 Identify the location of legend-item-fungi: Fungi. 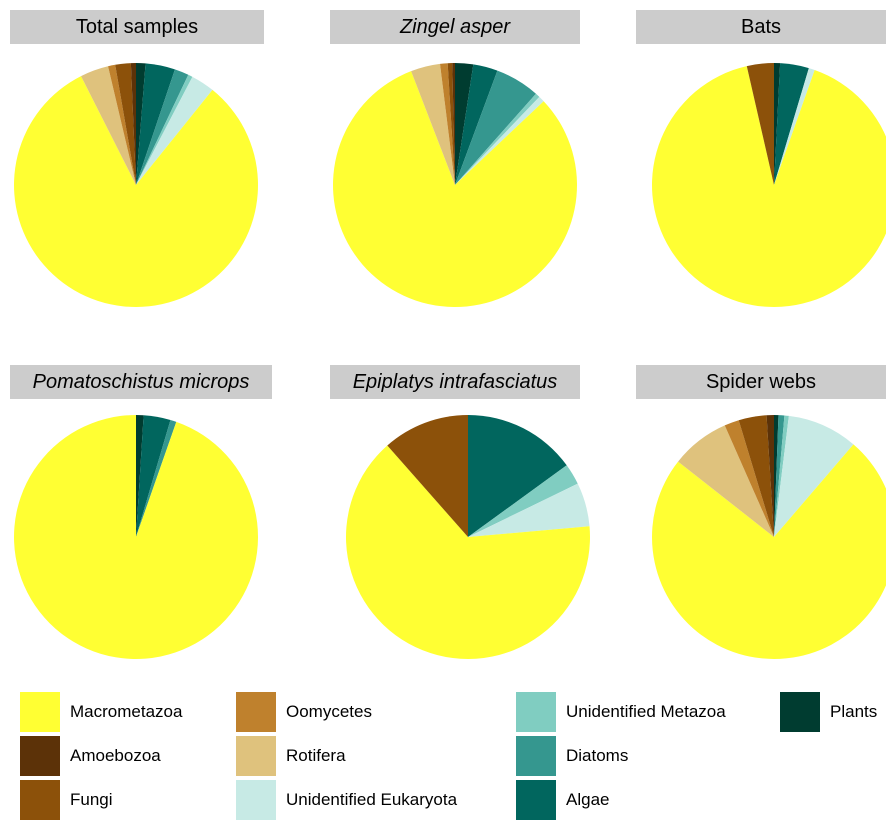
(66, 800).